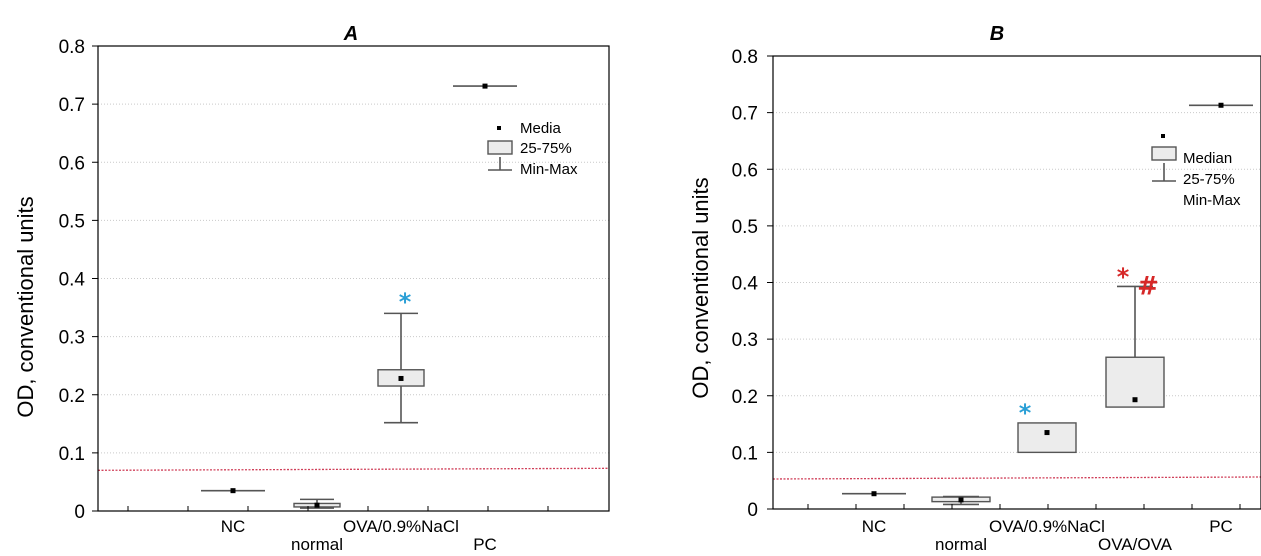 Image resolution: width=1261 pixels, height=556 pixels. I want to click on legend-median-label: Media, so click(541, 128).